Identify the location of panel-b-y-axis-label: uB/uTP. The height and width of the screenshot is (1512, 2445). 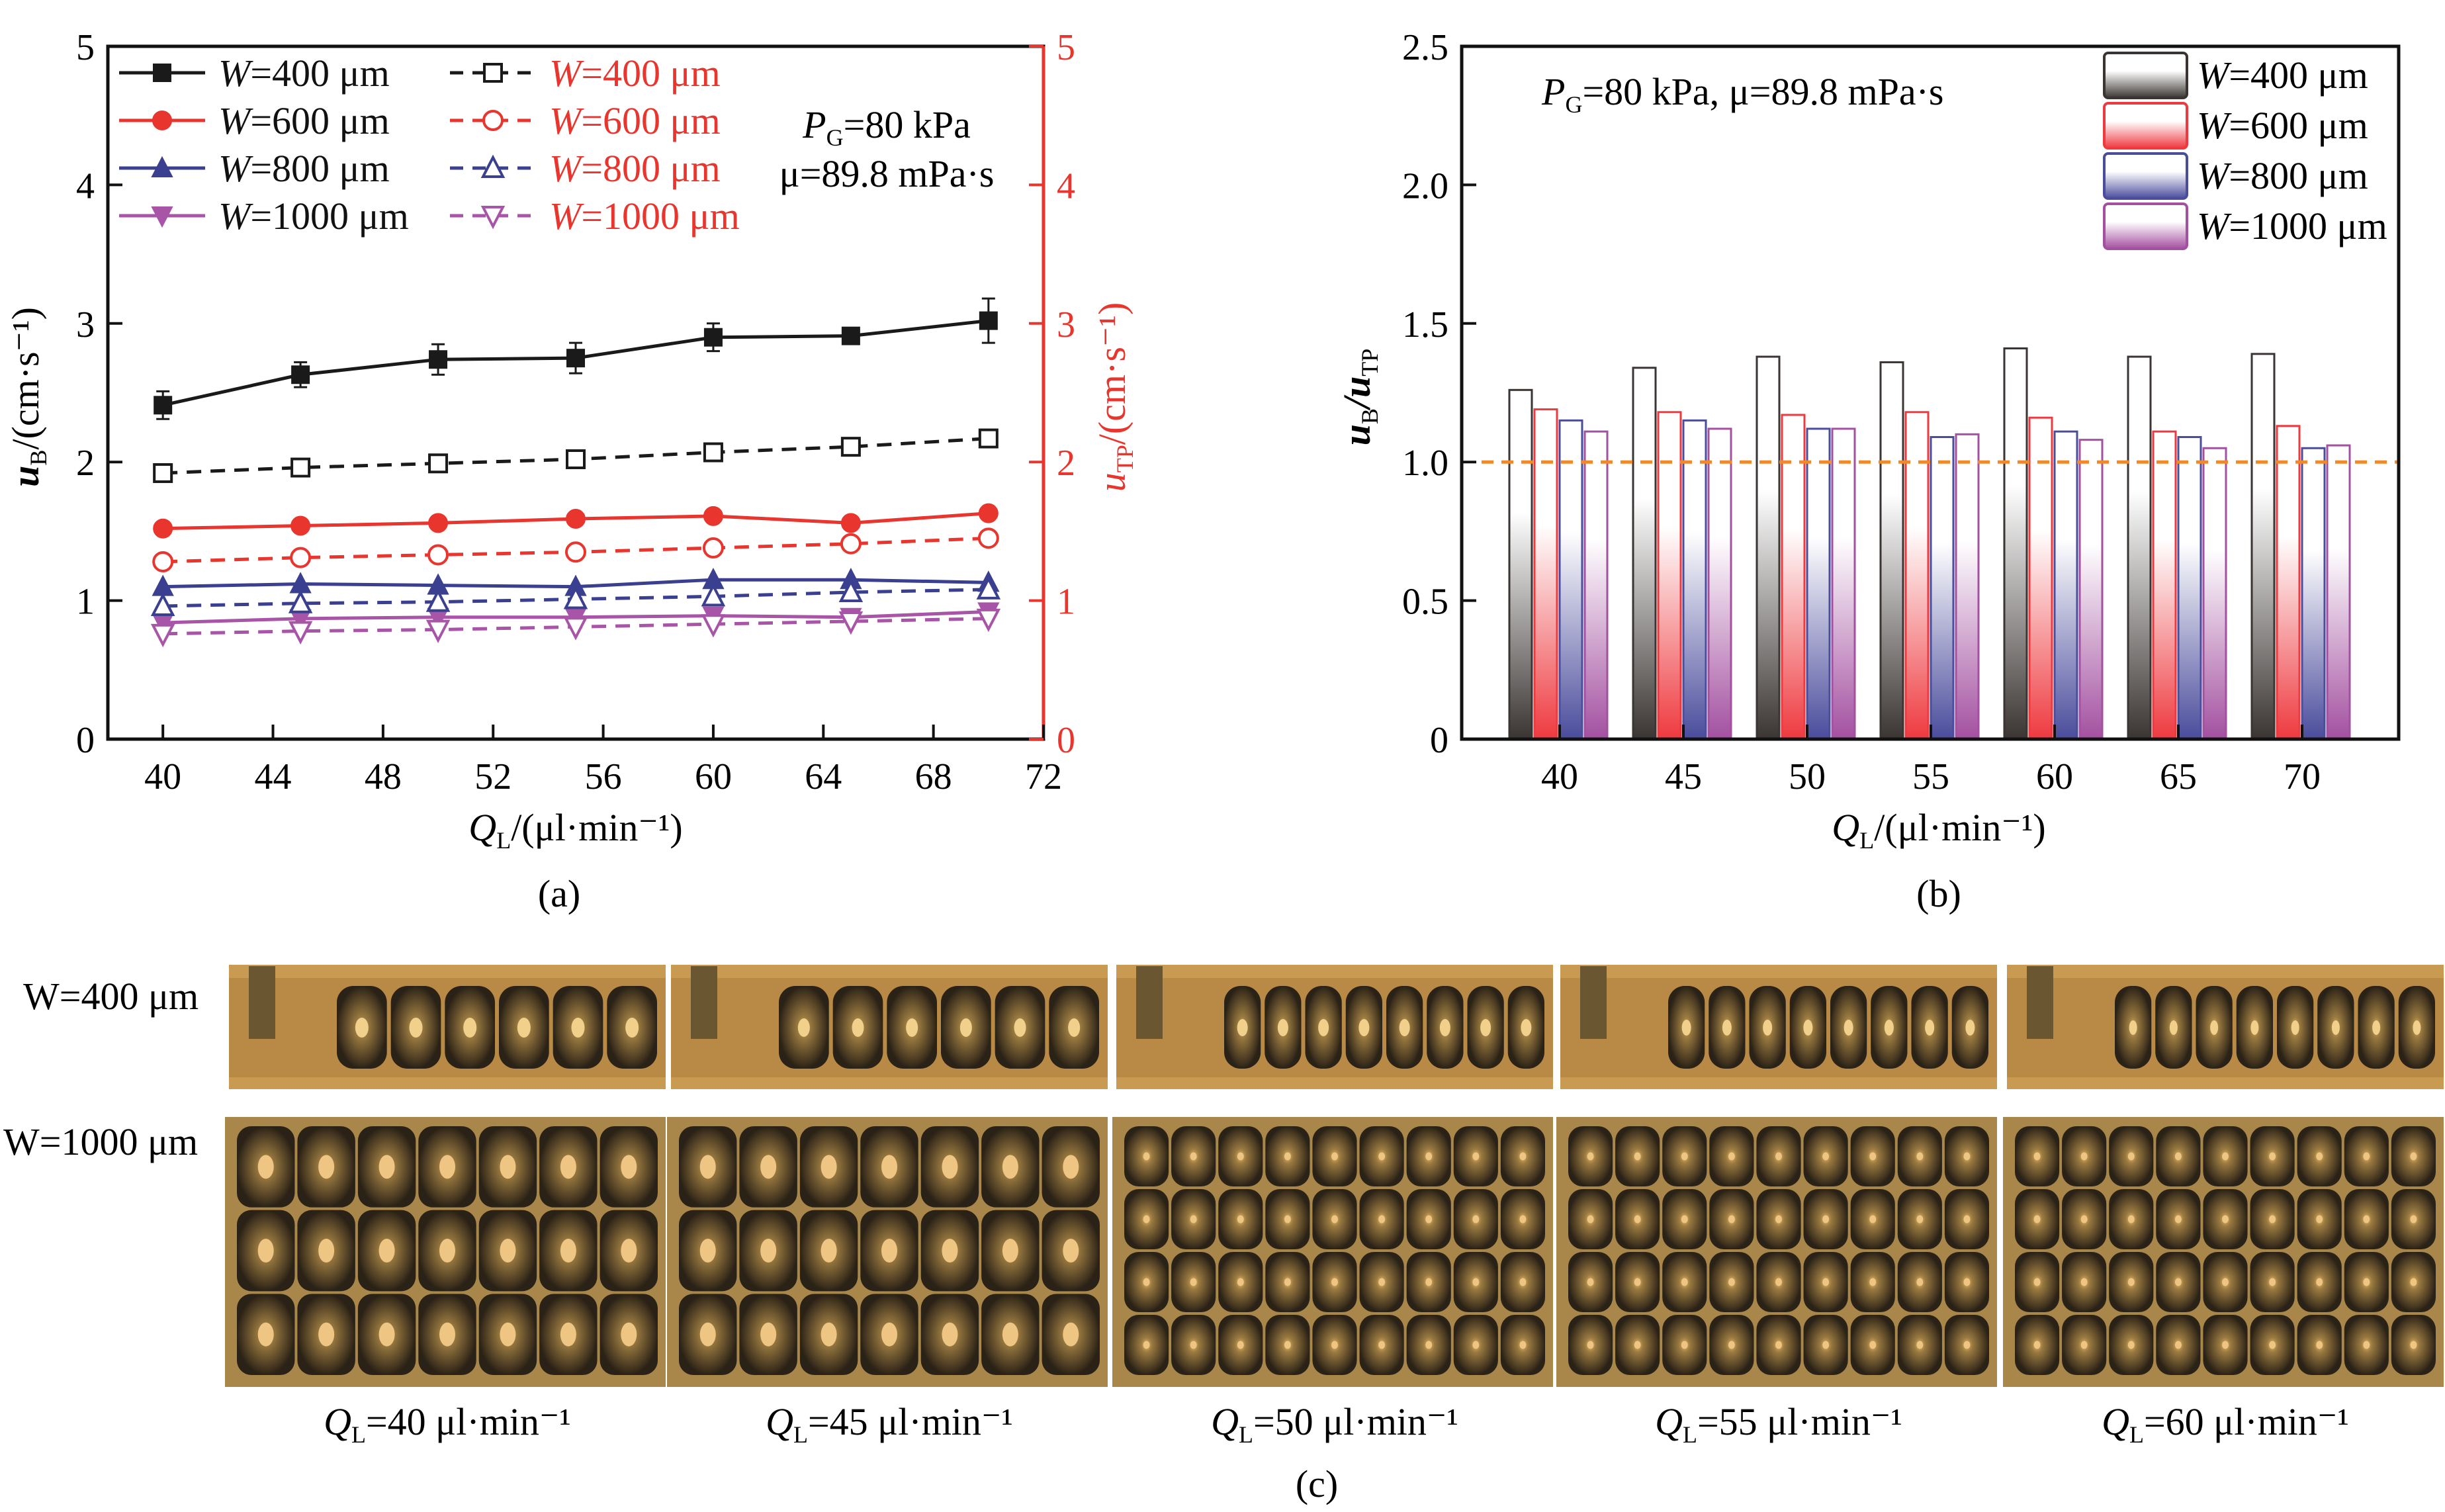
(1359, 397).